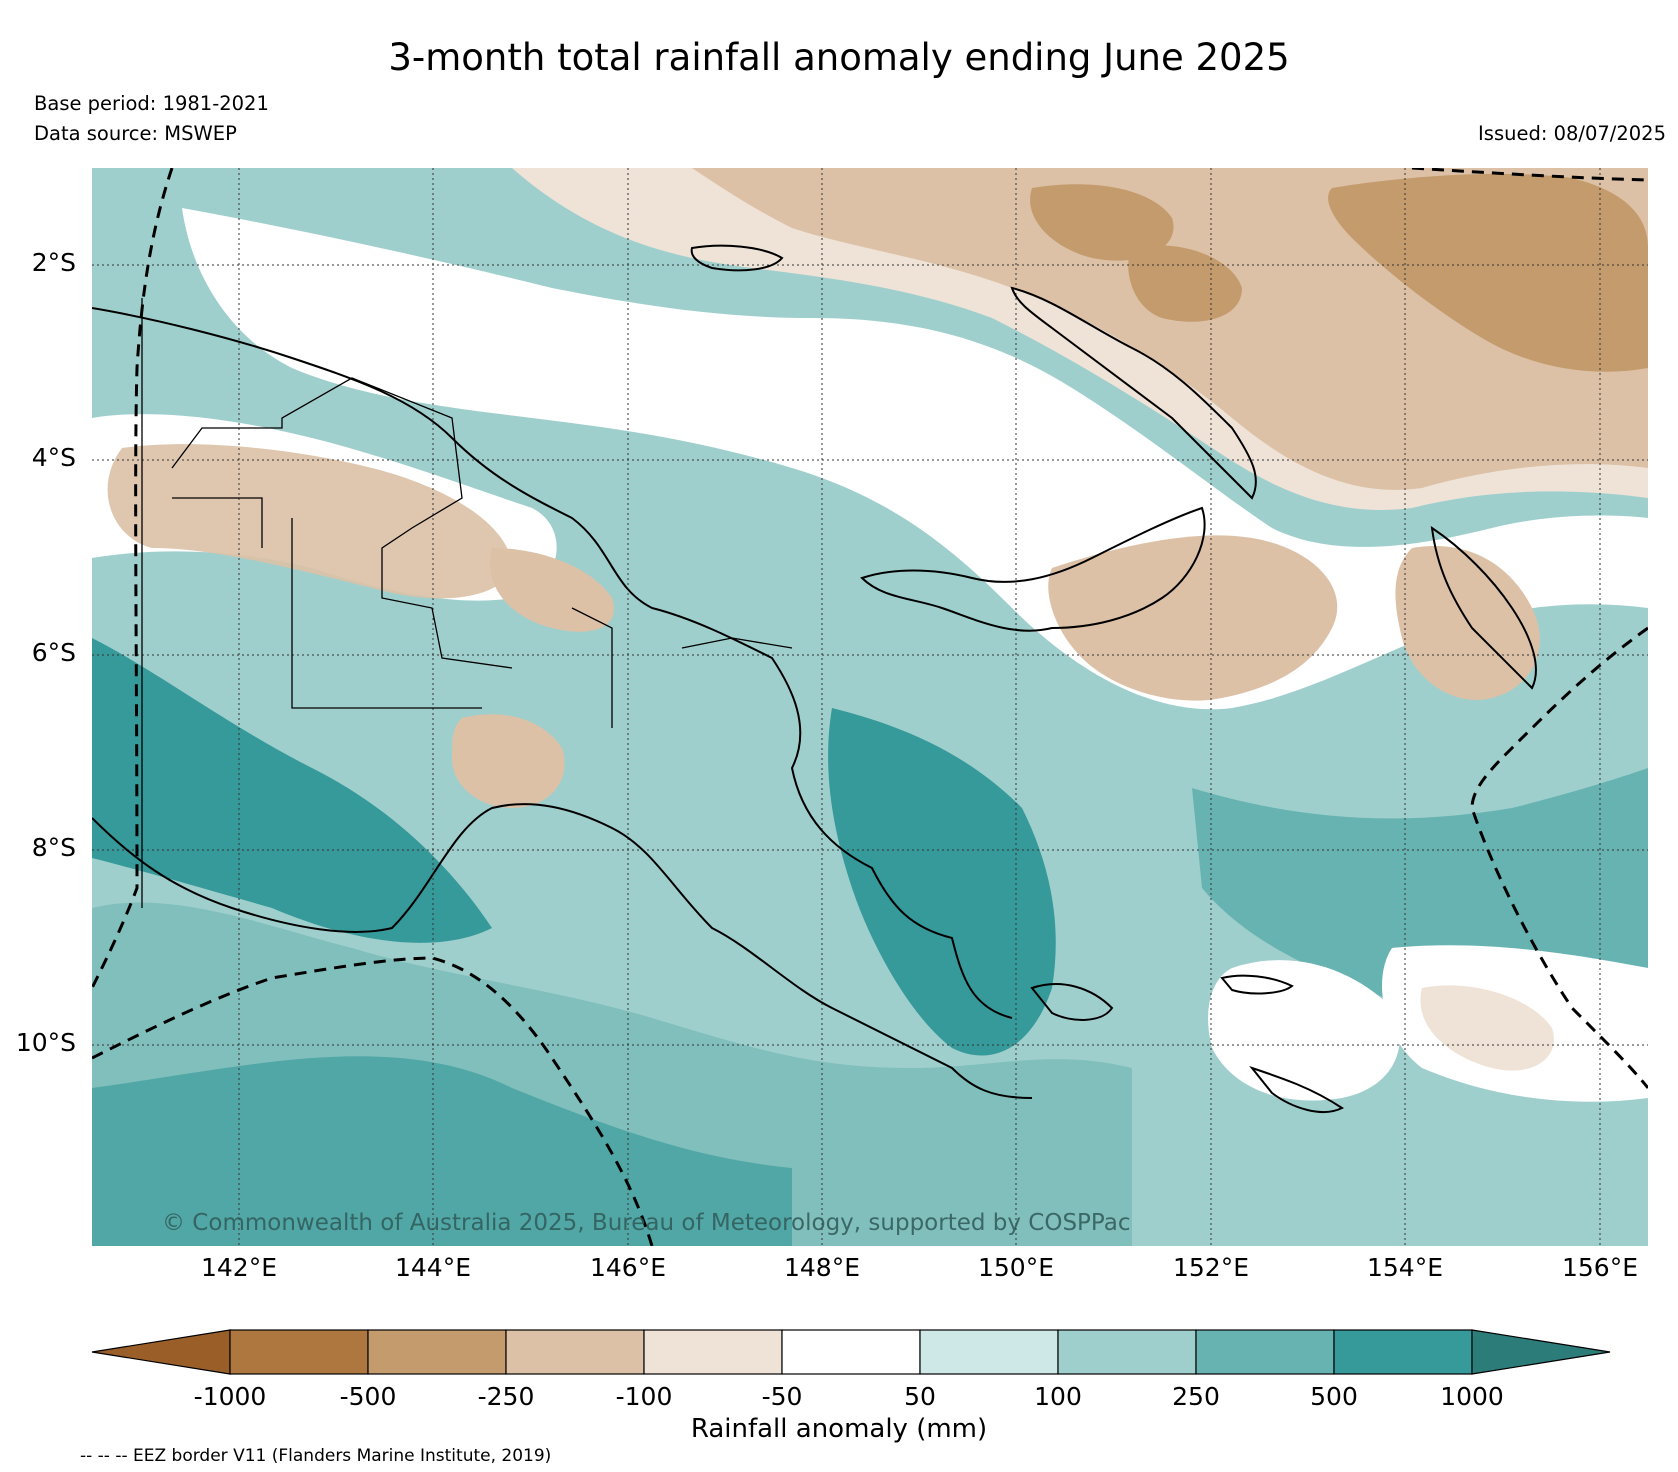 Image resolution: width=1678 pixels, height=1472 pixels. Describe the element at coordinates (1572, 133) in the screenshot. I see `issued-date: Issued: 08/07/2025` at that location.